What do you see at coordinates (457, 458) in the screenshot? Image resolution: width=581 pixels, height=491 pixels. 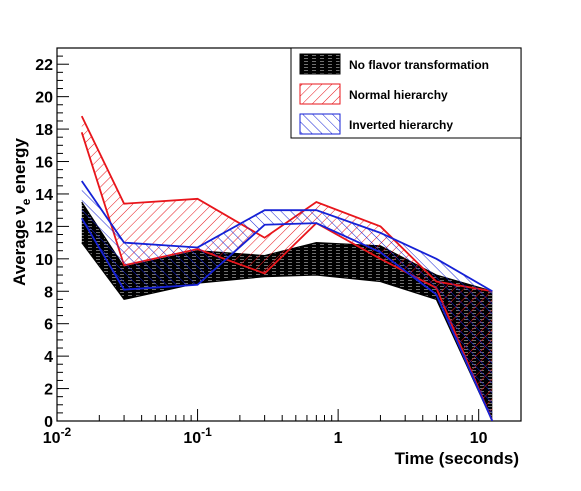 I see `x-axis-title: Time (seconds)` at bounding box center [457, 458].